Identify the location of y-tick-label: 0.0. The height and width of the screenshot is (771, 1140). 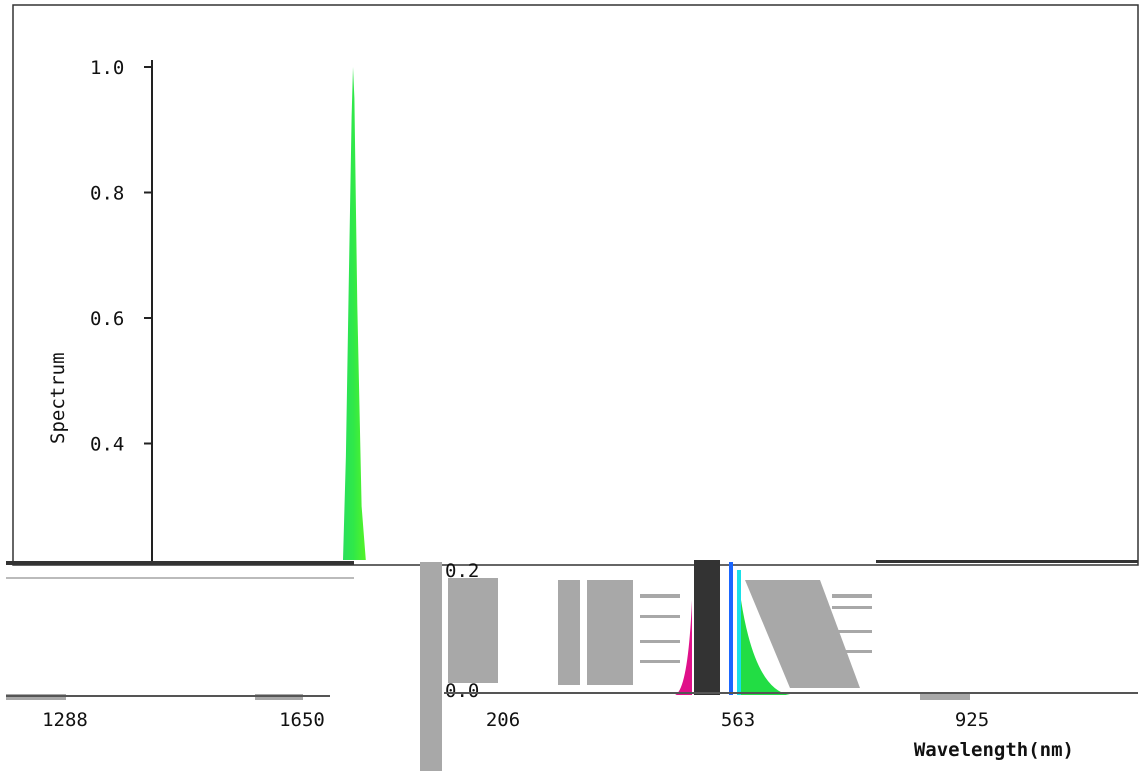
(462, 691).